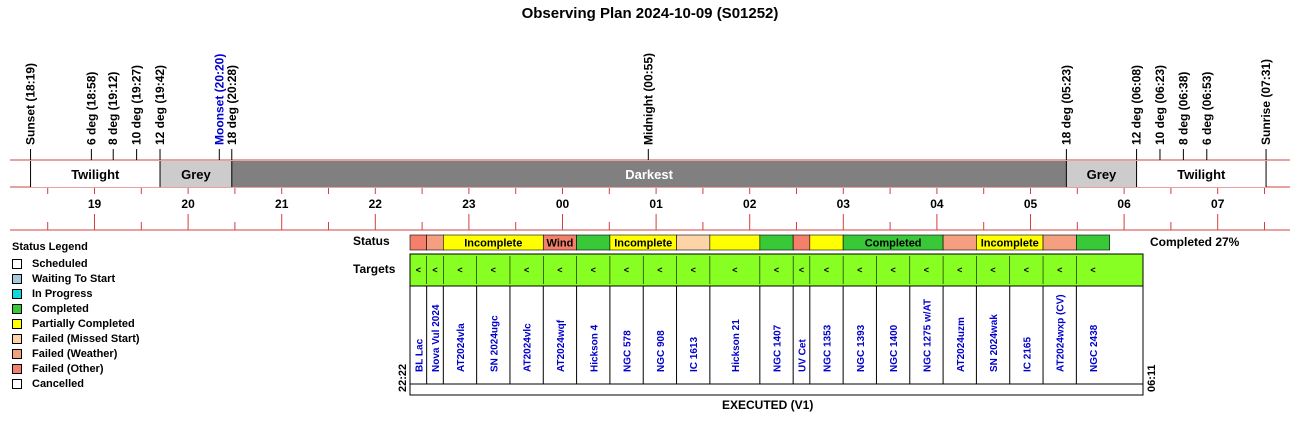 Image resolution: width=1300 pixels, height=425 pixels. Describe the element at coordinates (1183, 108) in the screenshot. I see `event-label-8-deg-06-38: 8 deg (06:38)` at that location.